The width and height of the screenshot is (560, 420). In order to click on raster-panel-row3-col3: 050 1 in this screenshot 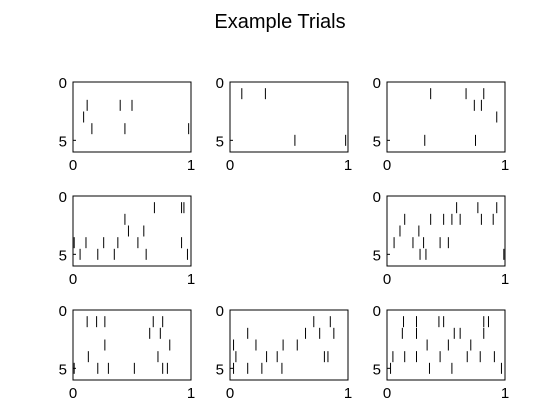, I will do `click(441, 352)`.